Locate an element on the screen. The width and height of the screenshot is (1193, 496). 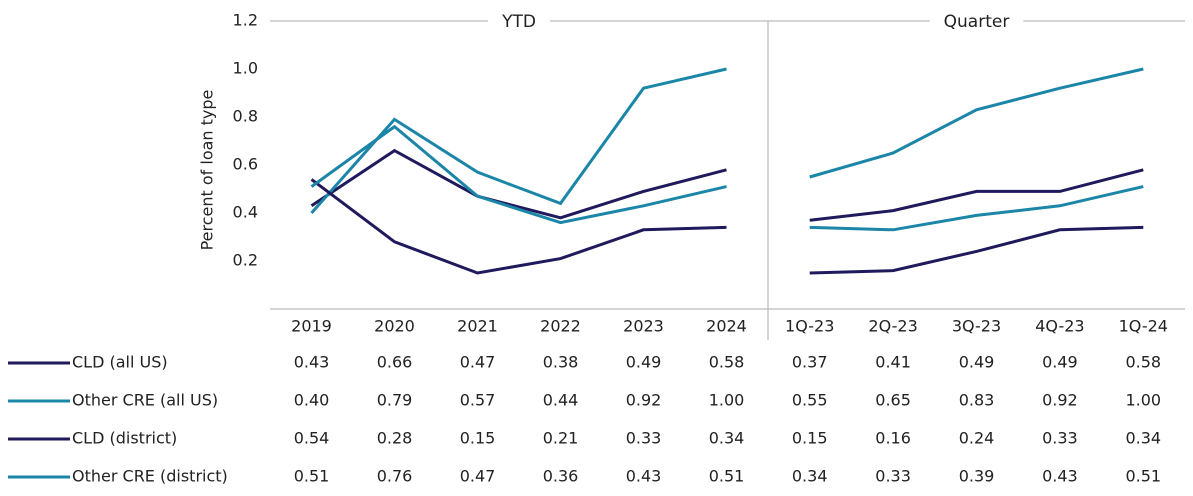
table-value: 0.16 is located at coordinates (893, 438).